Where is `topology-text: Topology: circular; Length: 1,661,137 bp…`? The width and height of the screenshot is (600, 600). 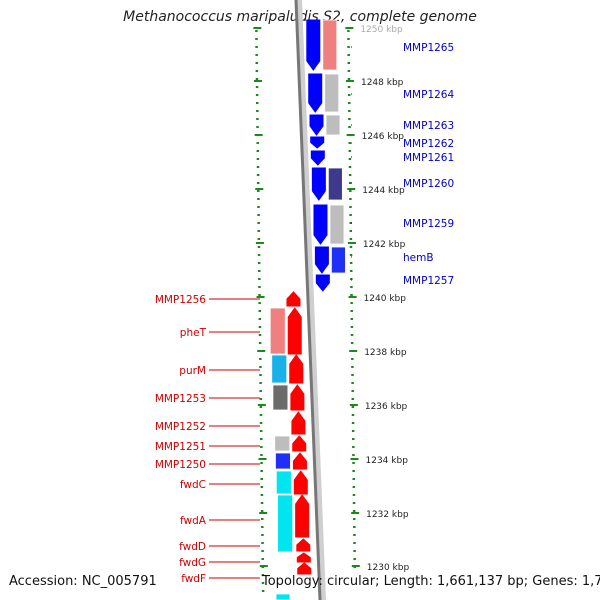
topology-text: Topology: circular; Length: 1,661,137 bp… is located at coordinates (431, 581).